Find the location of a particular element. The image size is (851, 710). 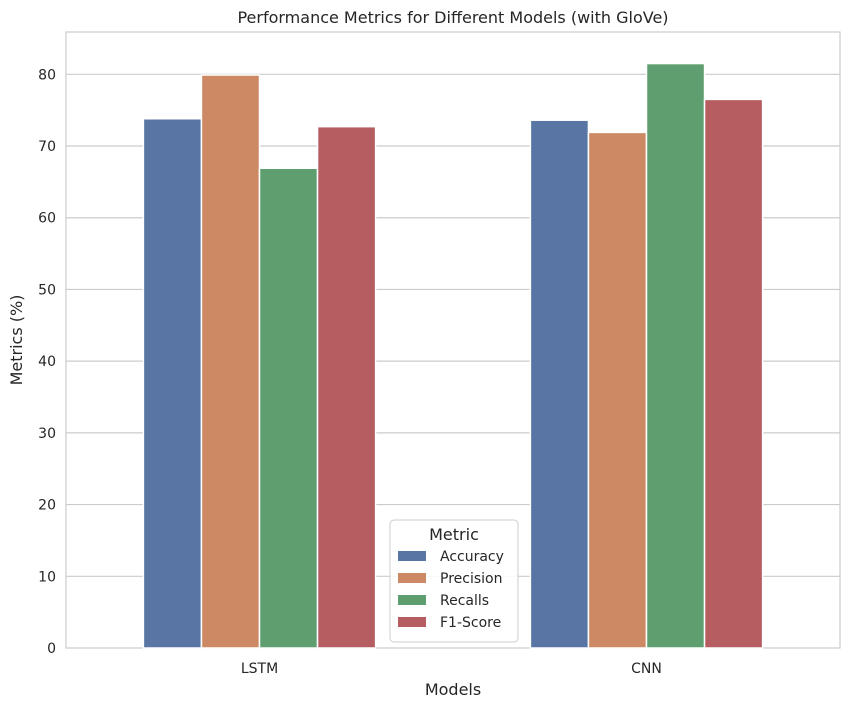

bar-f1-score-lstm is located at coordinates (346, 387).